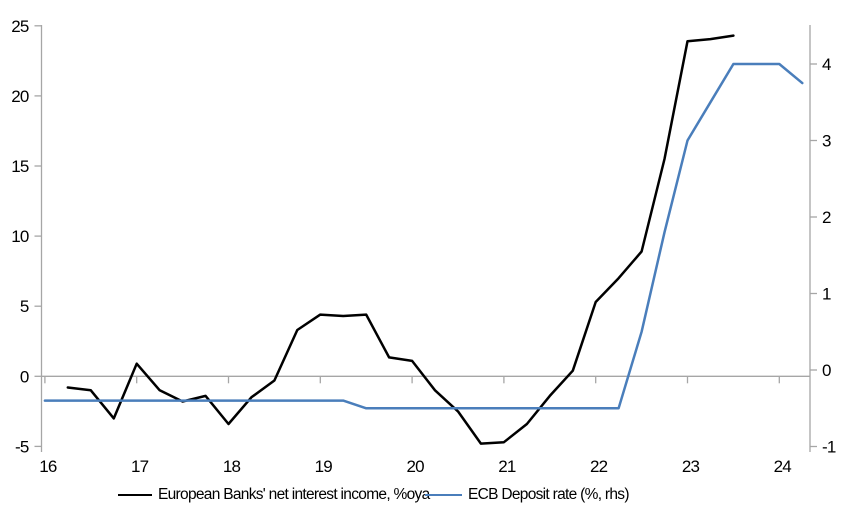  What do you see at coordinates (783, 466) in the screenshot?
I see `x-axis-tick-label: 24` at bounding box center [783, 466].